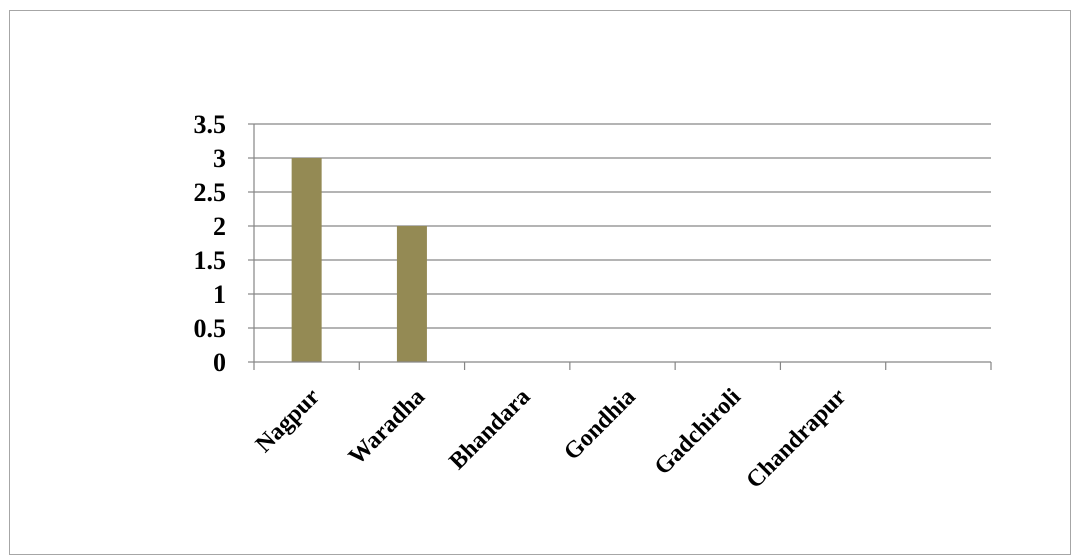 The image size is (1077, 555). What do you see at coordinates (796, 439) in the screenshot?
I see `x-category-label: Chandrapur` at bounding box center [796, 439].